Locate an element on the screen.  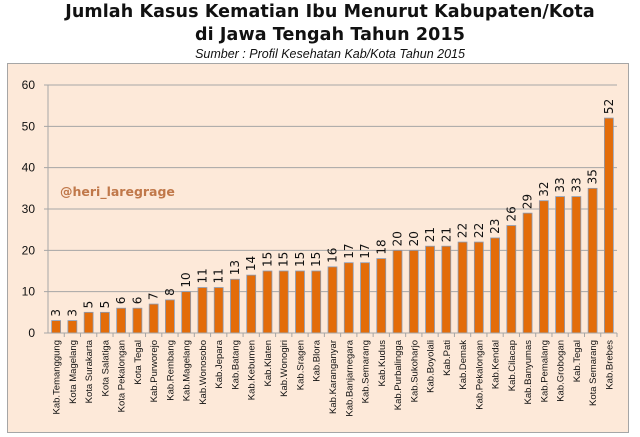
category-label: Kab.Jepara is located at coordinates (219, 363).